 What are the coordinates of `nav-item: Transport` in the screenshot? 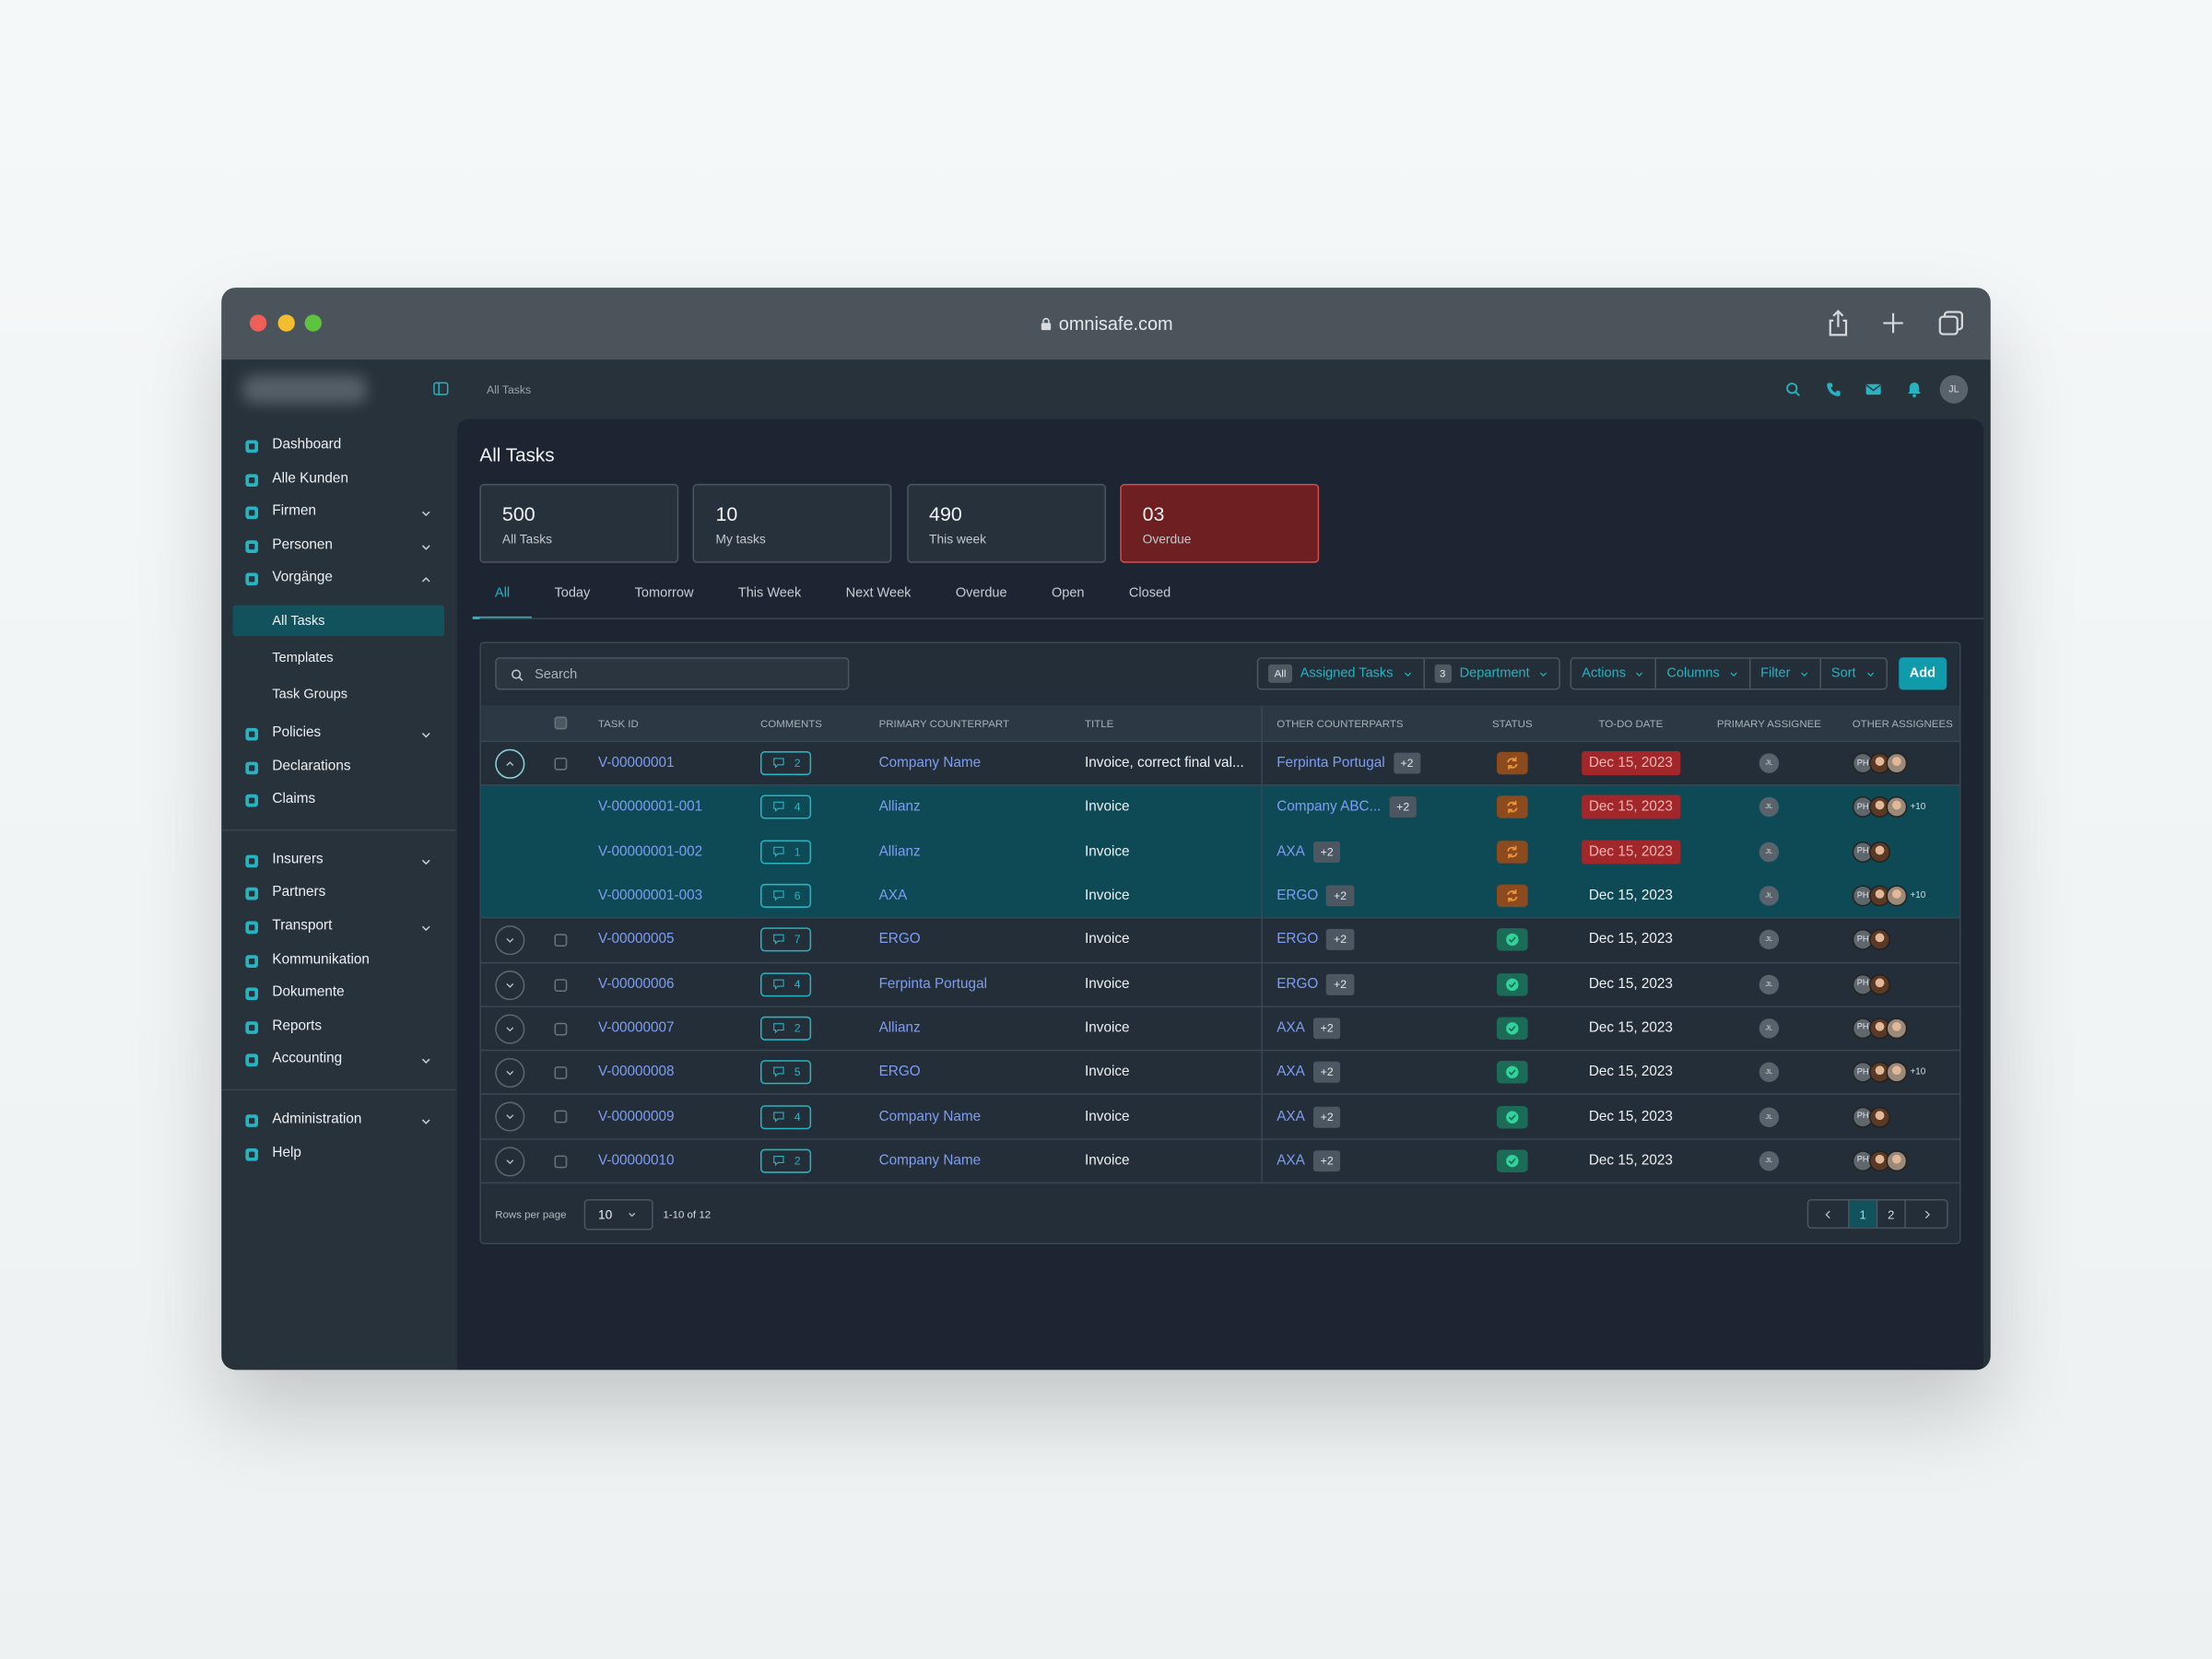 It's located at (338, 928).